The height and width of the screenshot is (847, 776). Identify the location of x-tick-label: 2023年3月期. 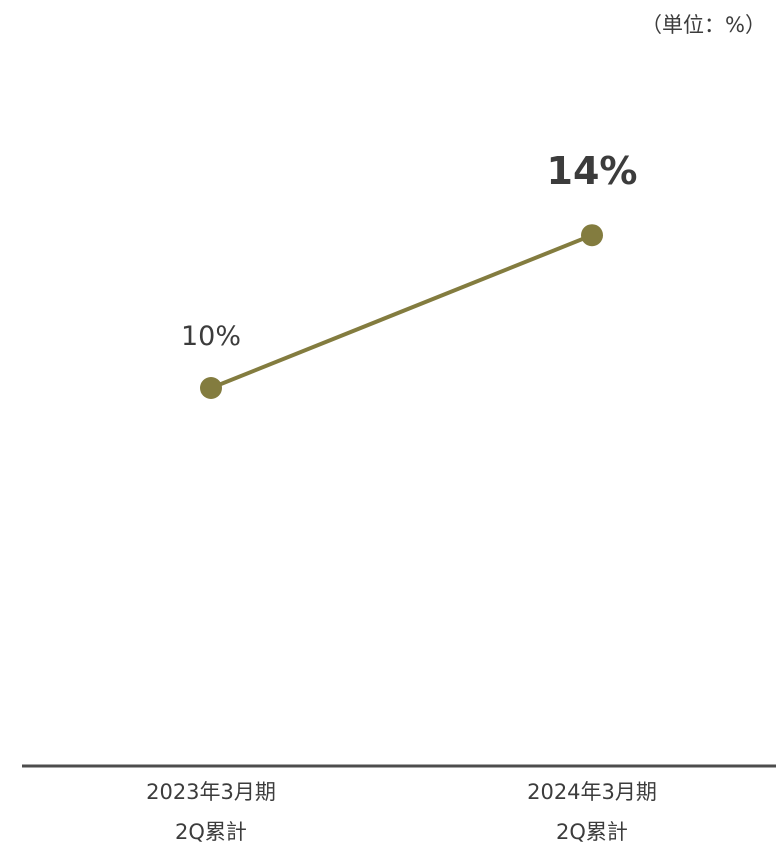
(211, 792).